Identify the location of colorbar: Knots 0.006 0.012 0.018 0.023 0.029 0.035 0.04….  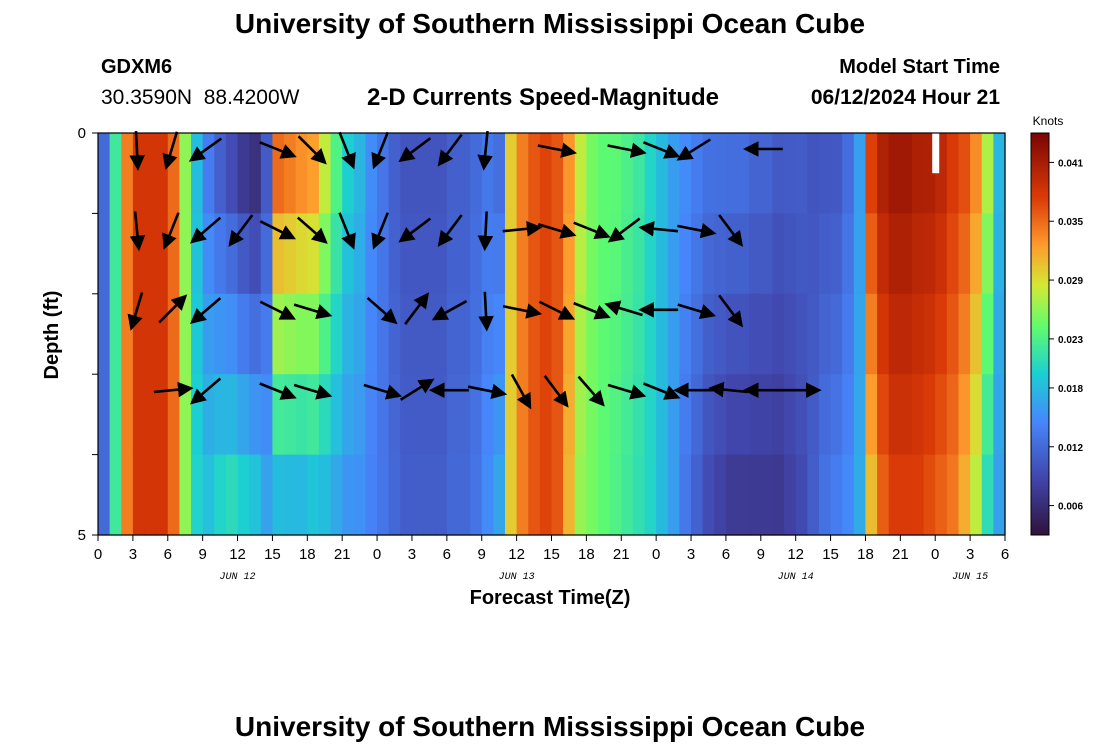
(1056, 325).